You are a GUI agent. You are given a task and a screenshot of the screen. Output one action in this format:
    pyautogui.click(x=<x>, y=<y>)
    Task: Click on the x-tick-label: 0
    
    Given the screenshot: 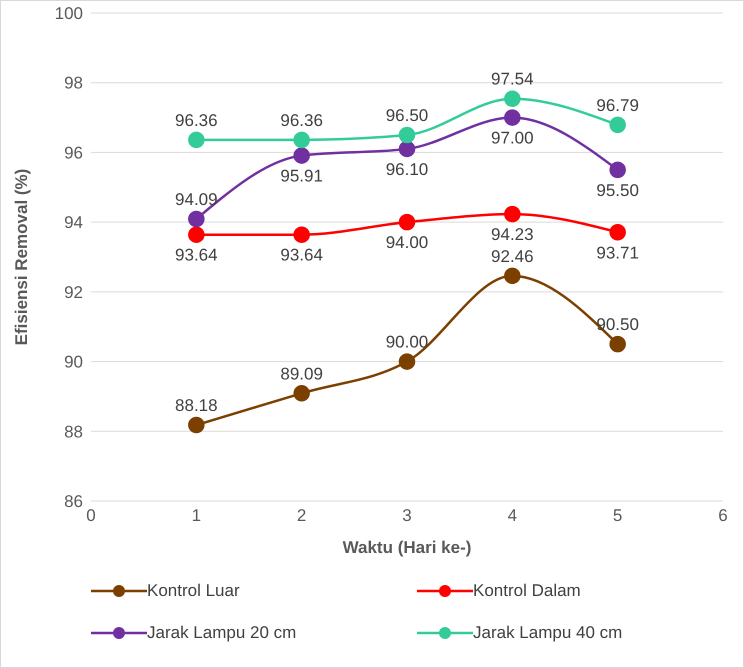 What is the action you would take?
    pyautogui.click(x=91, y=516)
    